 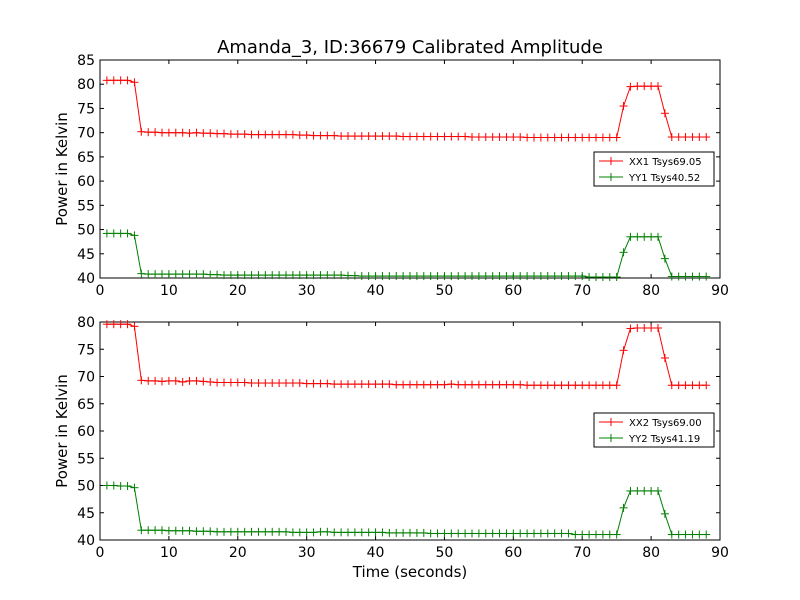 I want to click on figure-title: Amanda_3, ID:36679 Calibrated Amplitude, so click(x=410, y=47).